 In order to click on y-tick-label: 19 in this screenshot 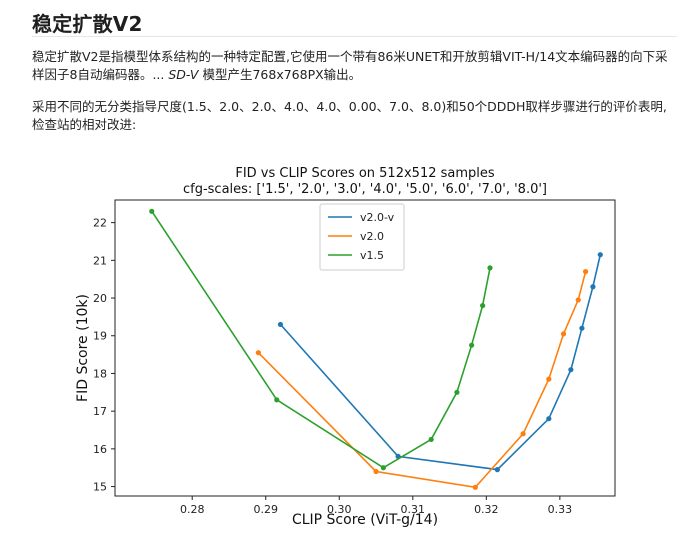, I will do `click(100, 336)`.